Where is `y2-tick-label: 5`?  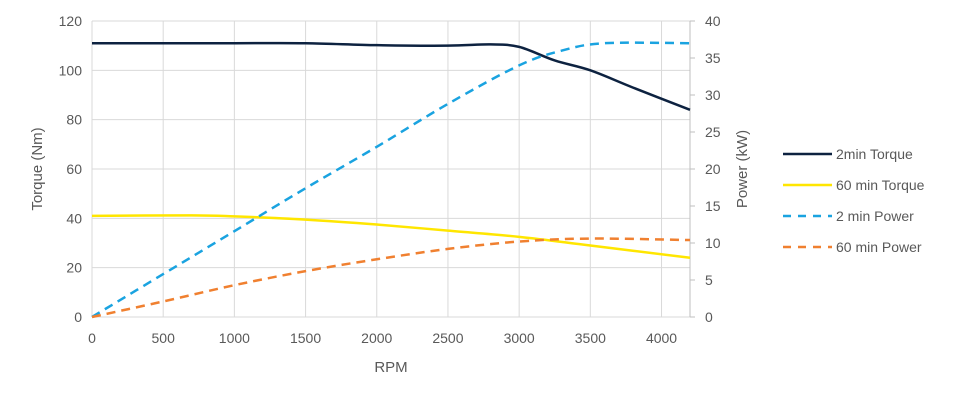 y2-tick-label: 5 is located at coordinates (709, 280).